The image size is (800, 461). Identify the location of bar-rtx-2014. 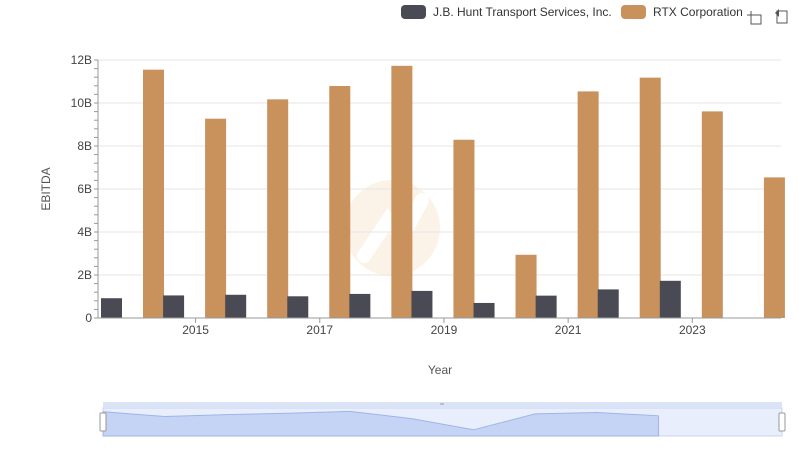
(153, 193).